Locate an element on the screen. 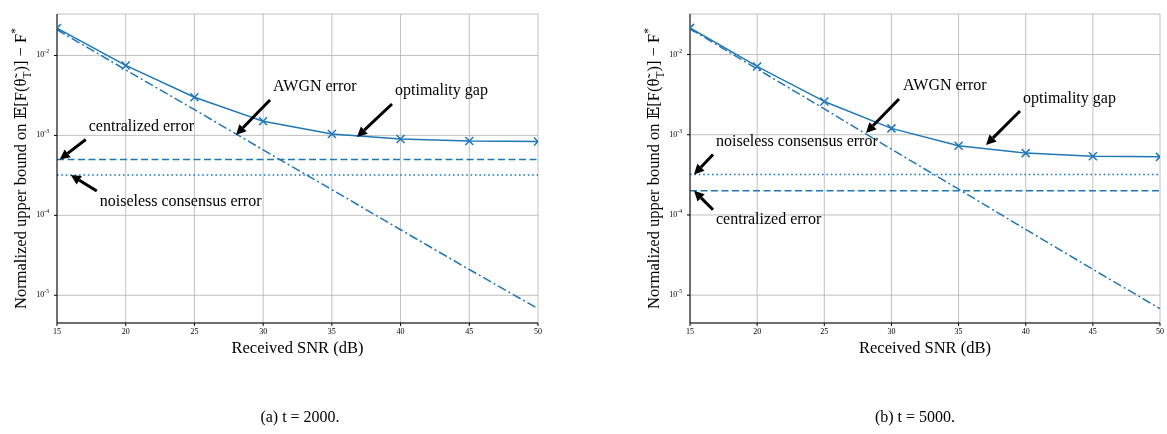 The image size is (1167, 434). text: (b) t = 5000. is located at coordinates (915, 416).